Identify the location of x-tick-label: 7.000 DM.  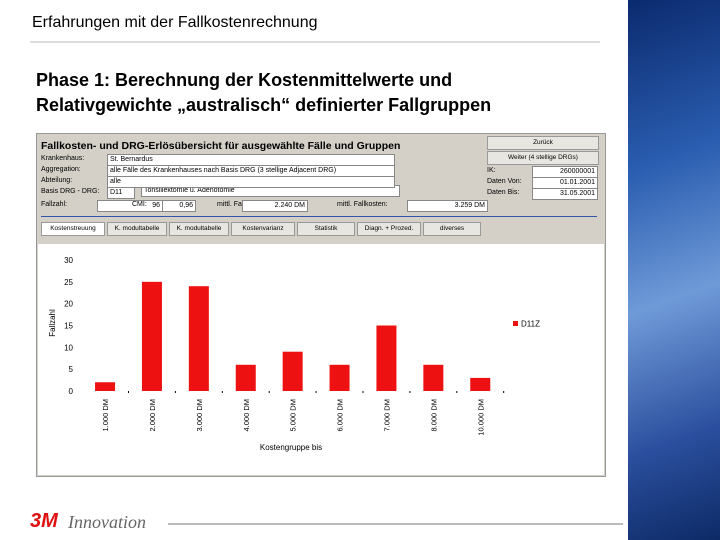
(386, 415).